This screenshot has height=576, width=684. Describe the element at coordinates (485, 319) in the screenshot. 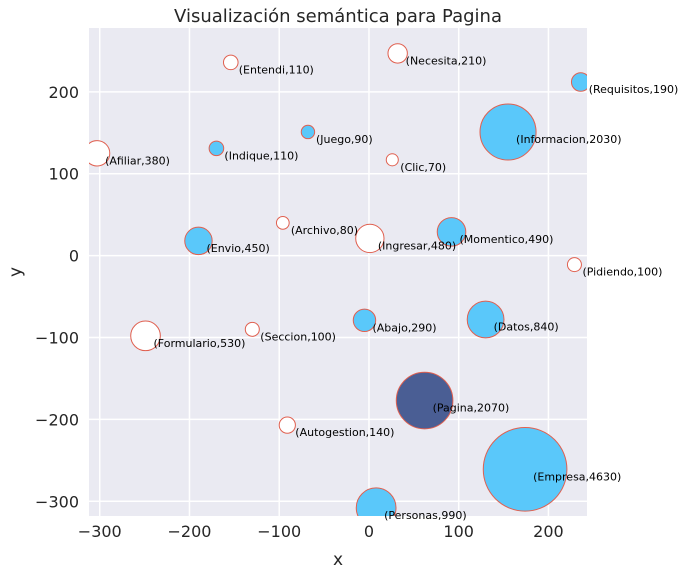

I see `point-datos` at that location.